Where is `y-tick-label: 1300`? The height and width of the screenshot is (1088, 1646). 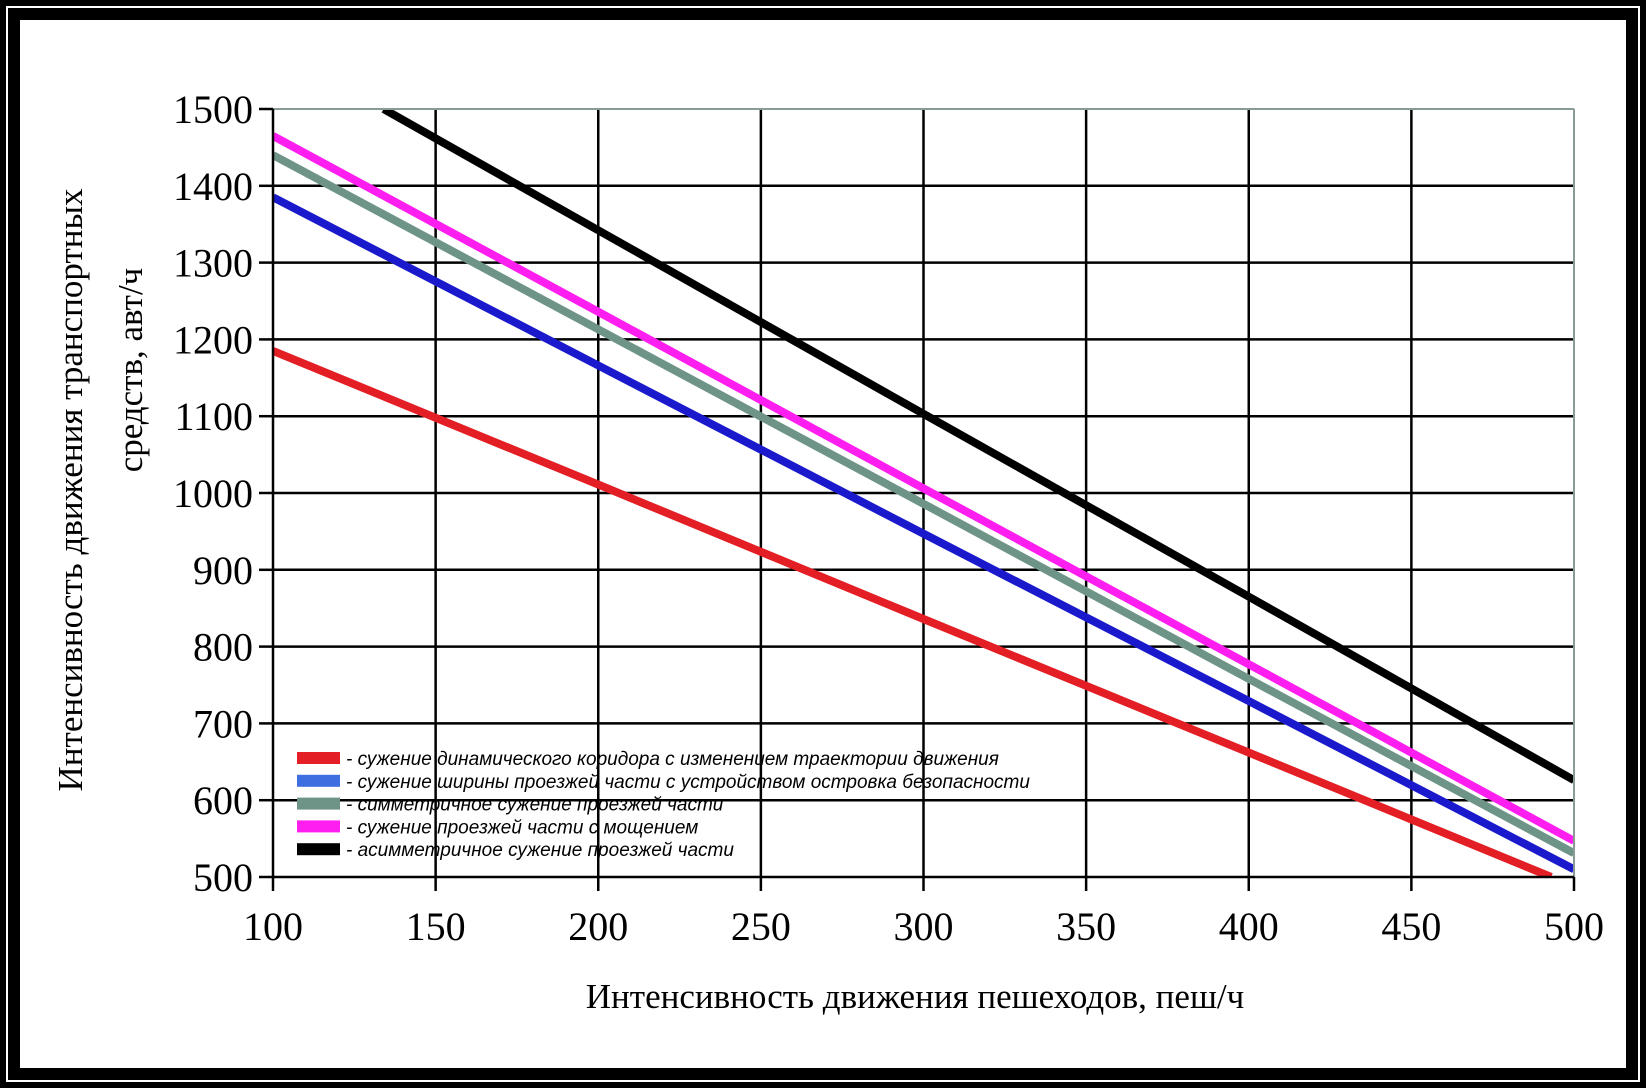 y-tick-label: 1300 is located at coordinates (213, 263).